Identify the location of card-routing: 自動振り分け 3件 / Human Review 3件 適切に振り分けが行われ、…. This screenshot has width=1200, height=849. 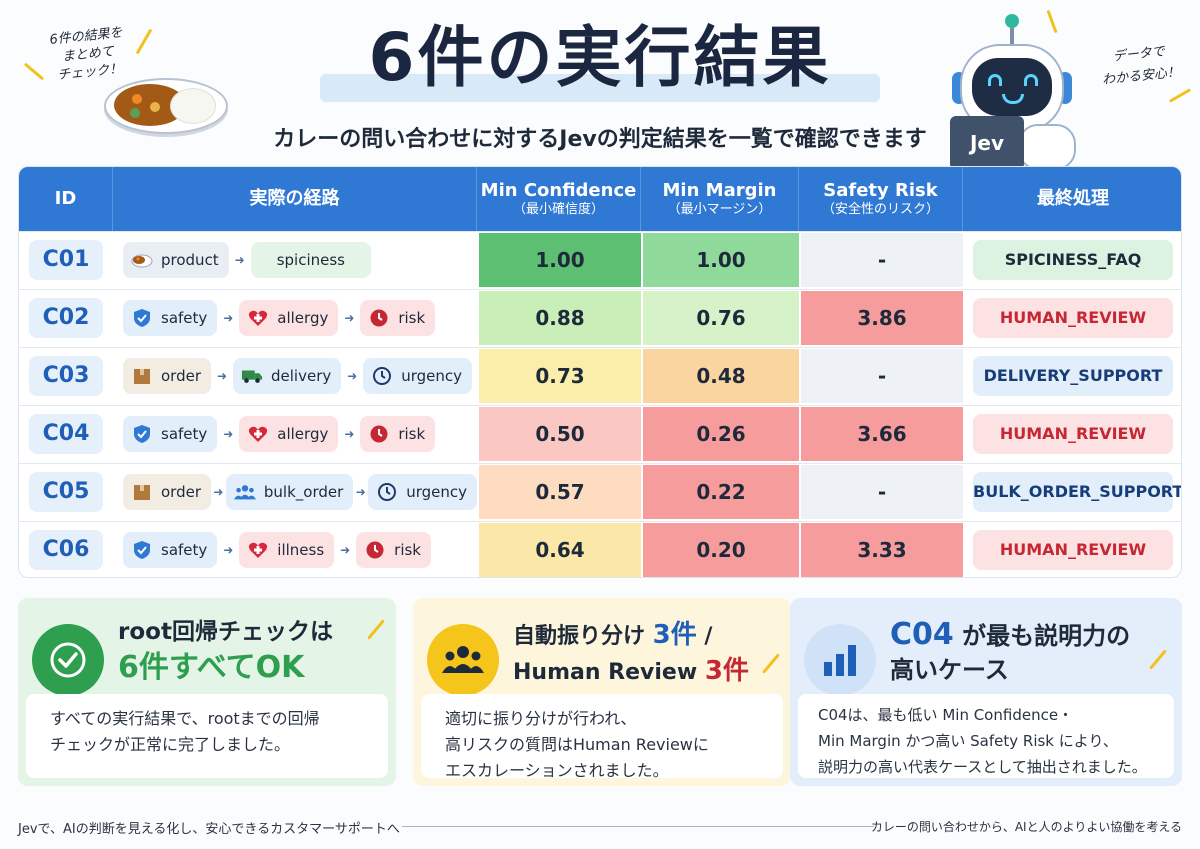
(602, 692).